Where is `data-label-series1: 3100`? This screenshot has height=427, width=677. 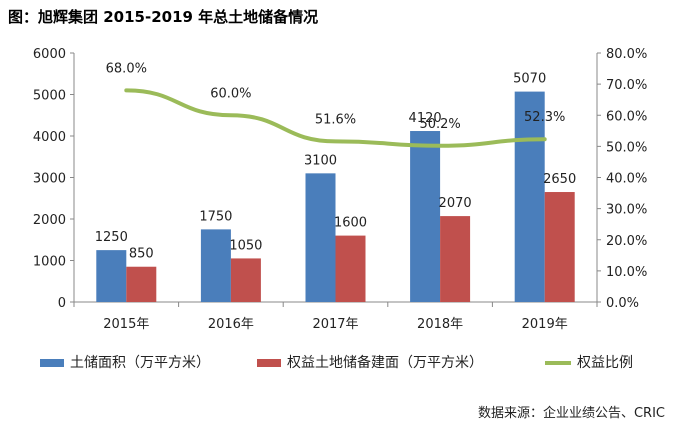
data-label-series1: 3100 is located at coordinates (320, 160).